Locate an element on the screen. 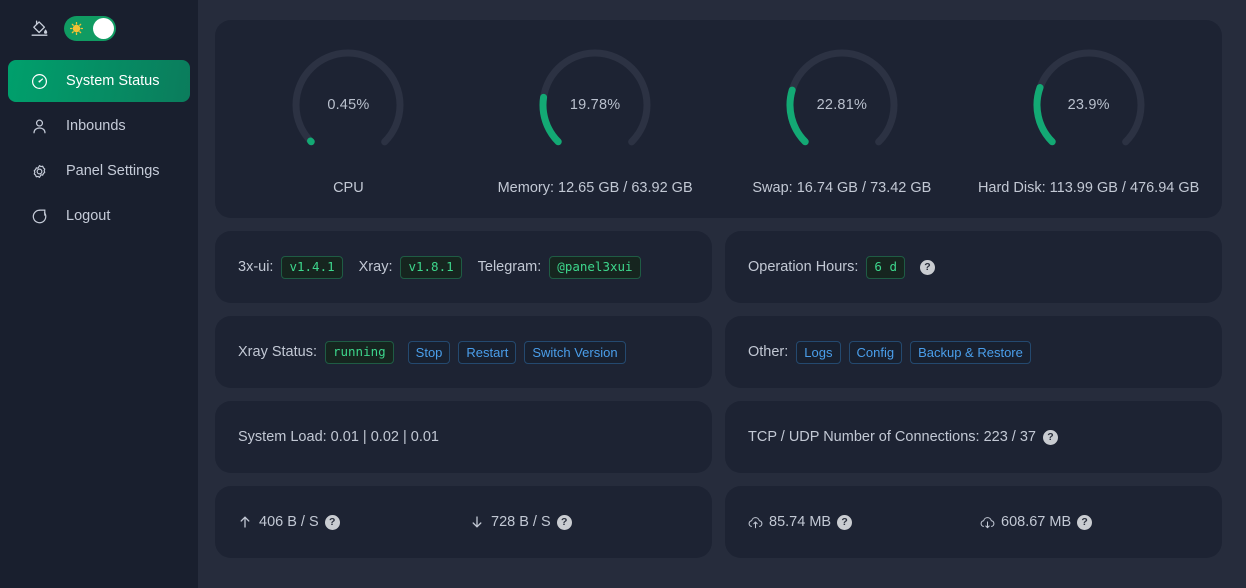  gauge-value: 0.45% is located at coordinates (348, 104).